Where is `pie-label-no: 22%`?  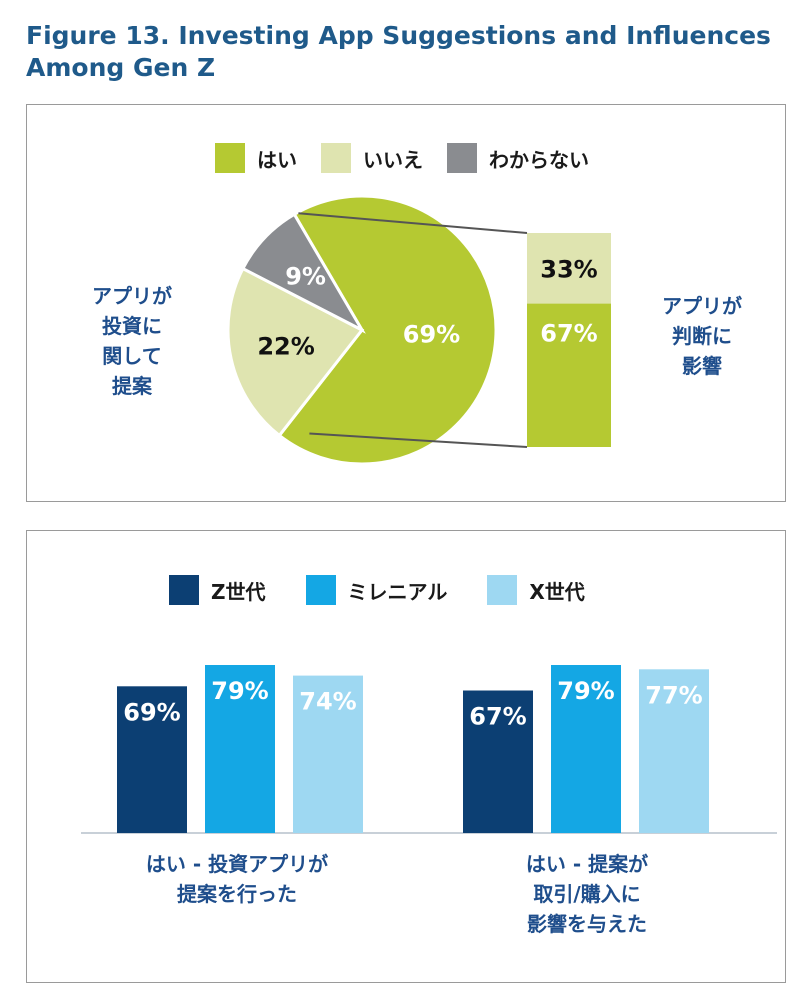
pie-label-no: 22% is located at coordinates (285, 347).